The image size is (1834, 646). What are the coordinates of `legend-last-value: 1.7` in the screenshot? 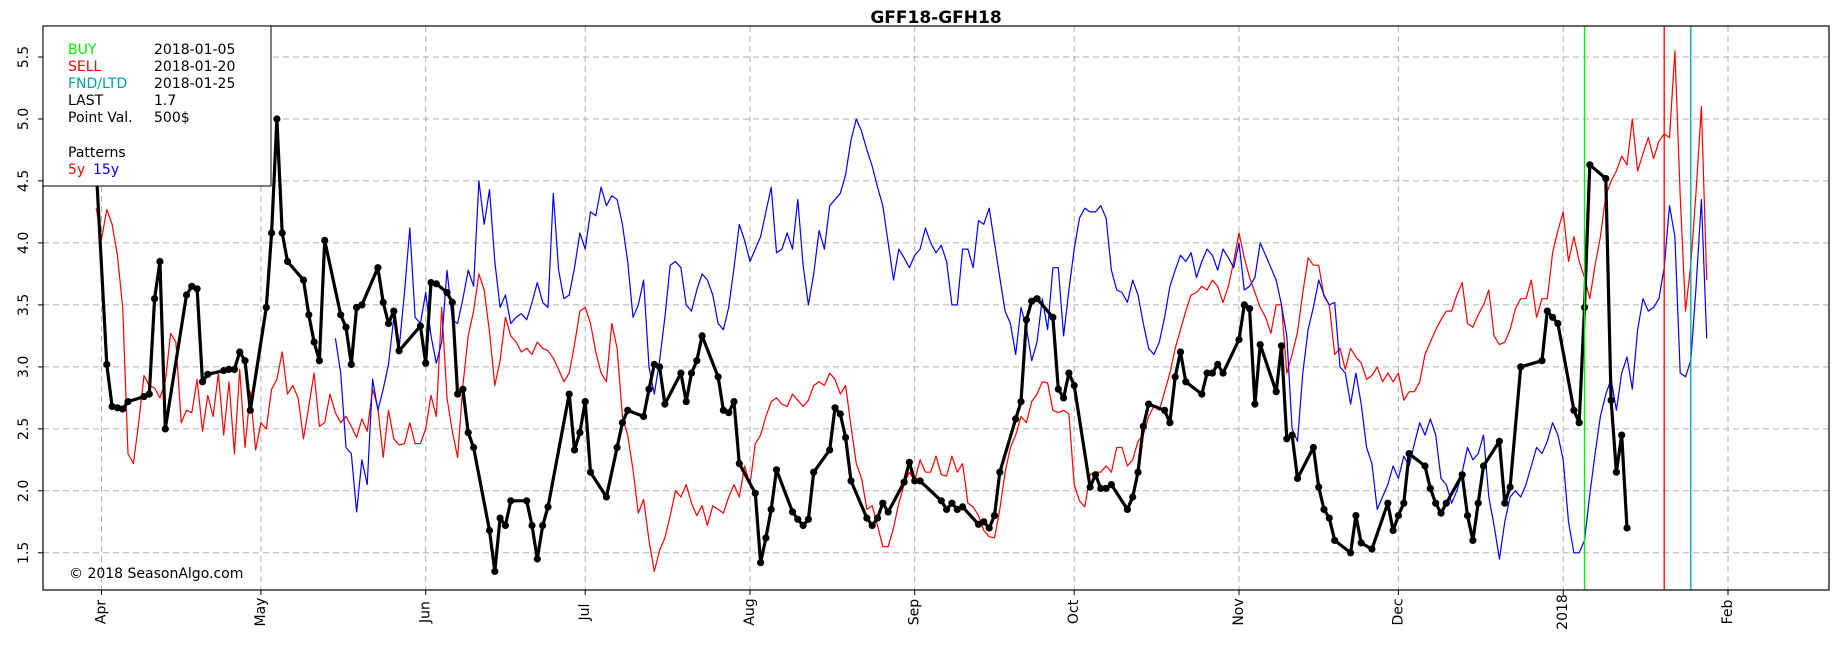 It's located at (165, 101).